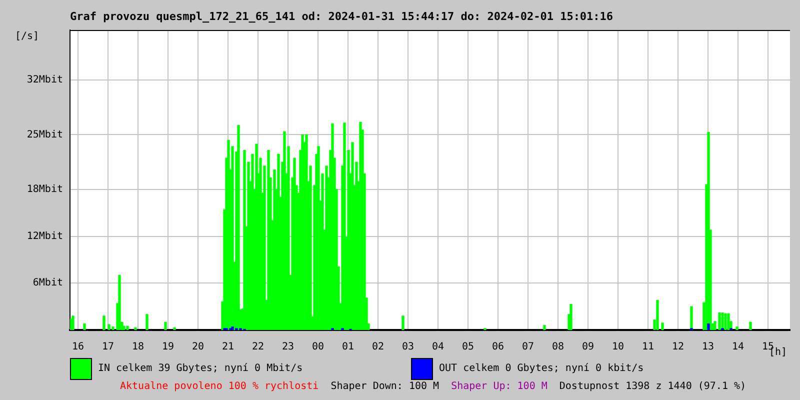 This screenshot has height=400, width=800. What do you see at coordinates (499, 387) in the screenshot?
I see `text: Shaper Up: 100 M` at bounding box center [499, 387].